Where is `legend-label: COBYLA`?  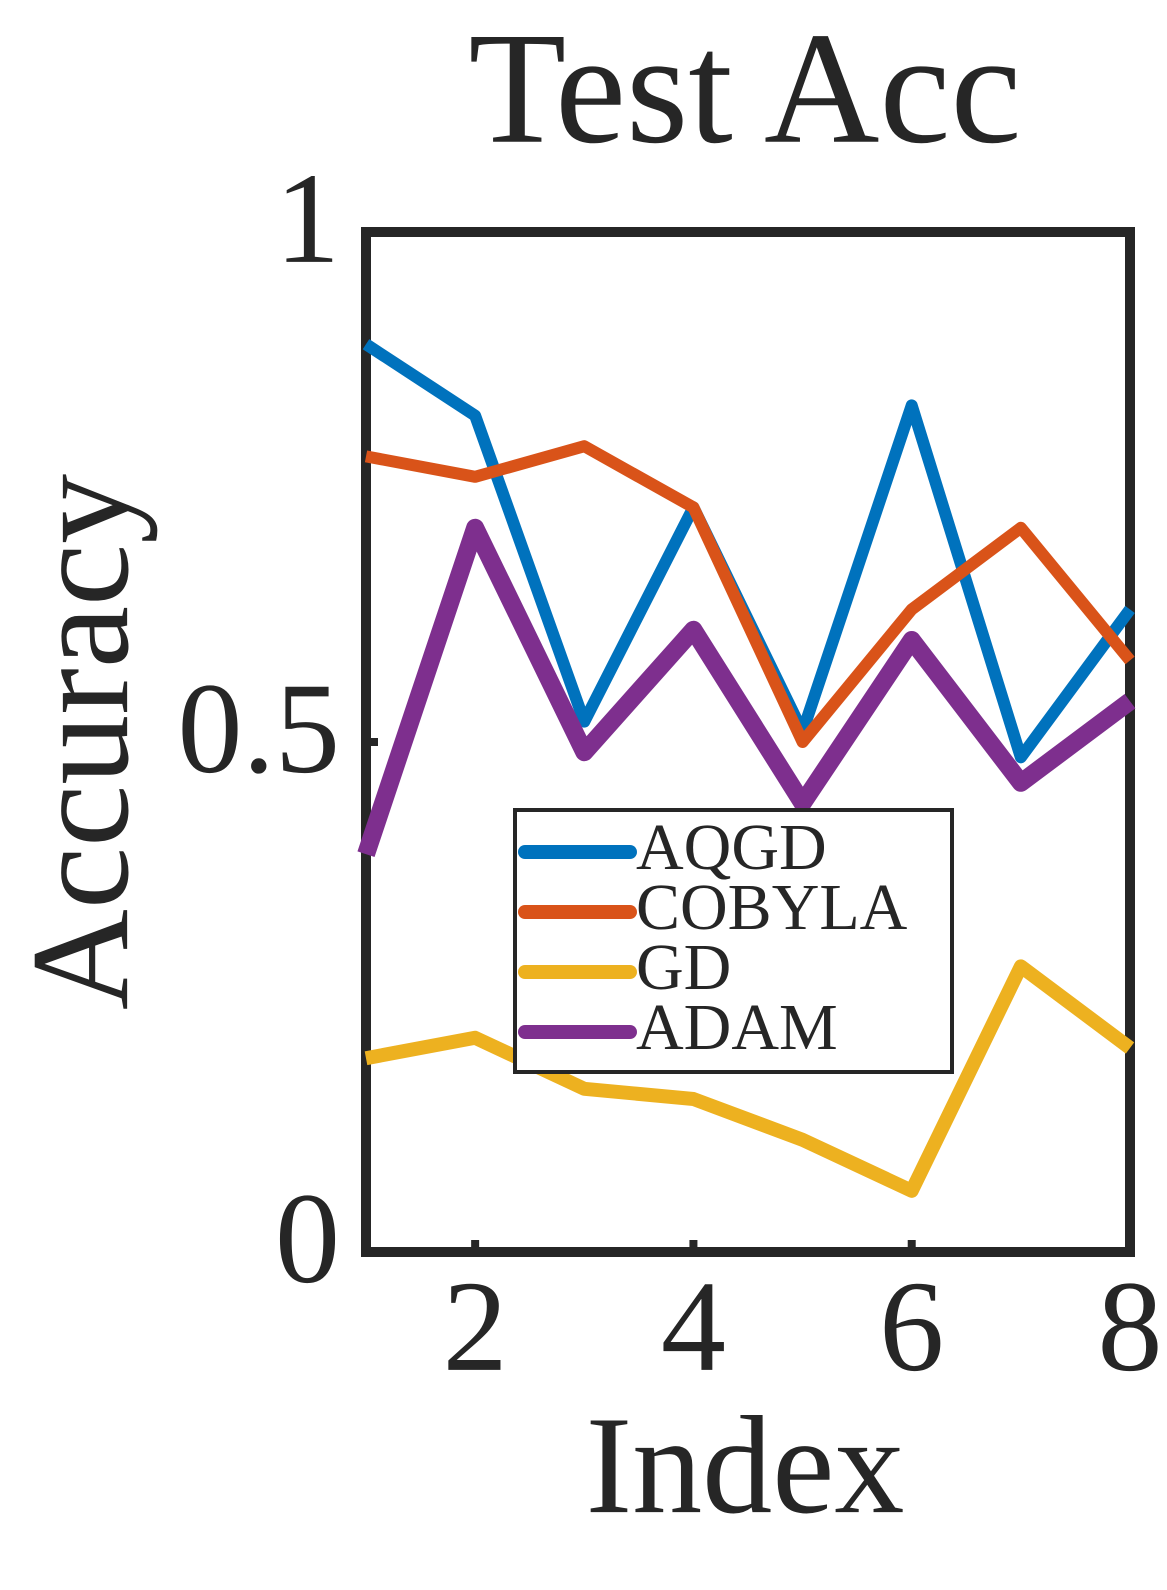 legend-label: COBYLA is located at coordinates (772, 907).